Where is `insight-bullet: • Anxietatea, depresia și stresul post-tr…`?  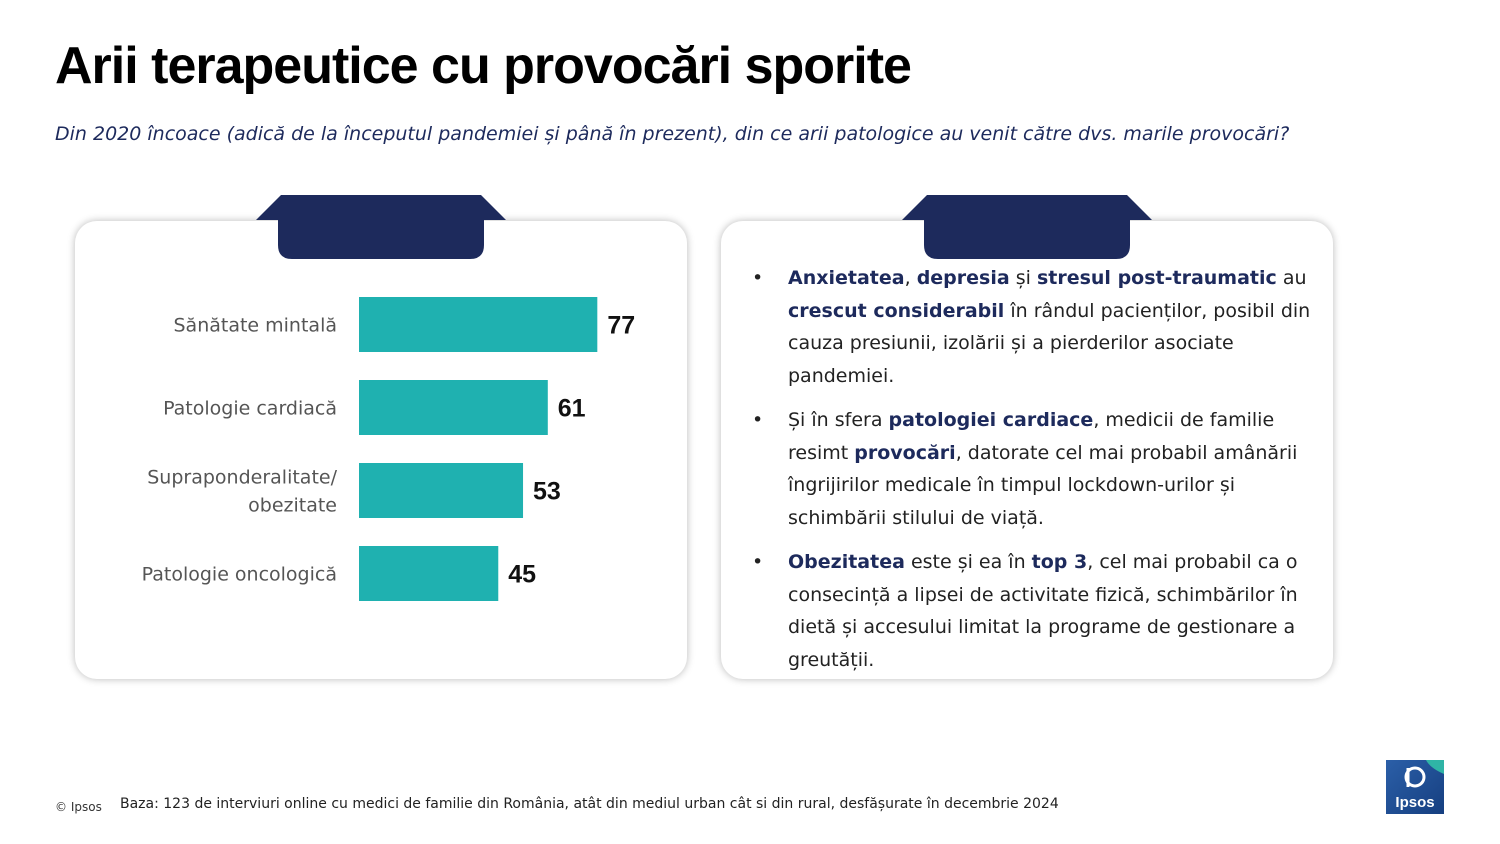 insight-bullet: • Anxietatea, depresia și stresul post-tr… is located at coordinates (1032, 327).